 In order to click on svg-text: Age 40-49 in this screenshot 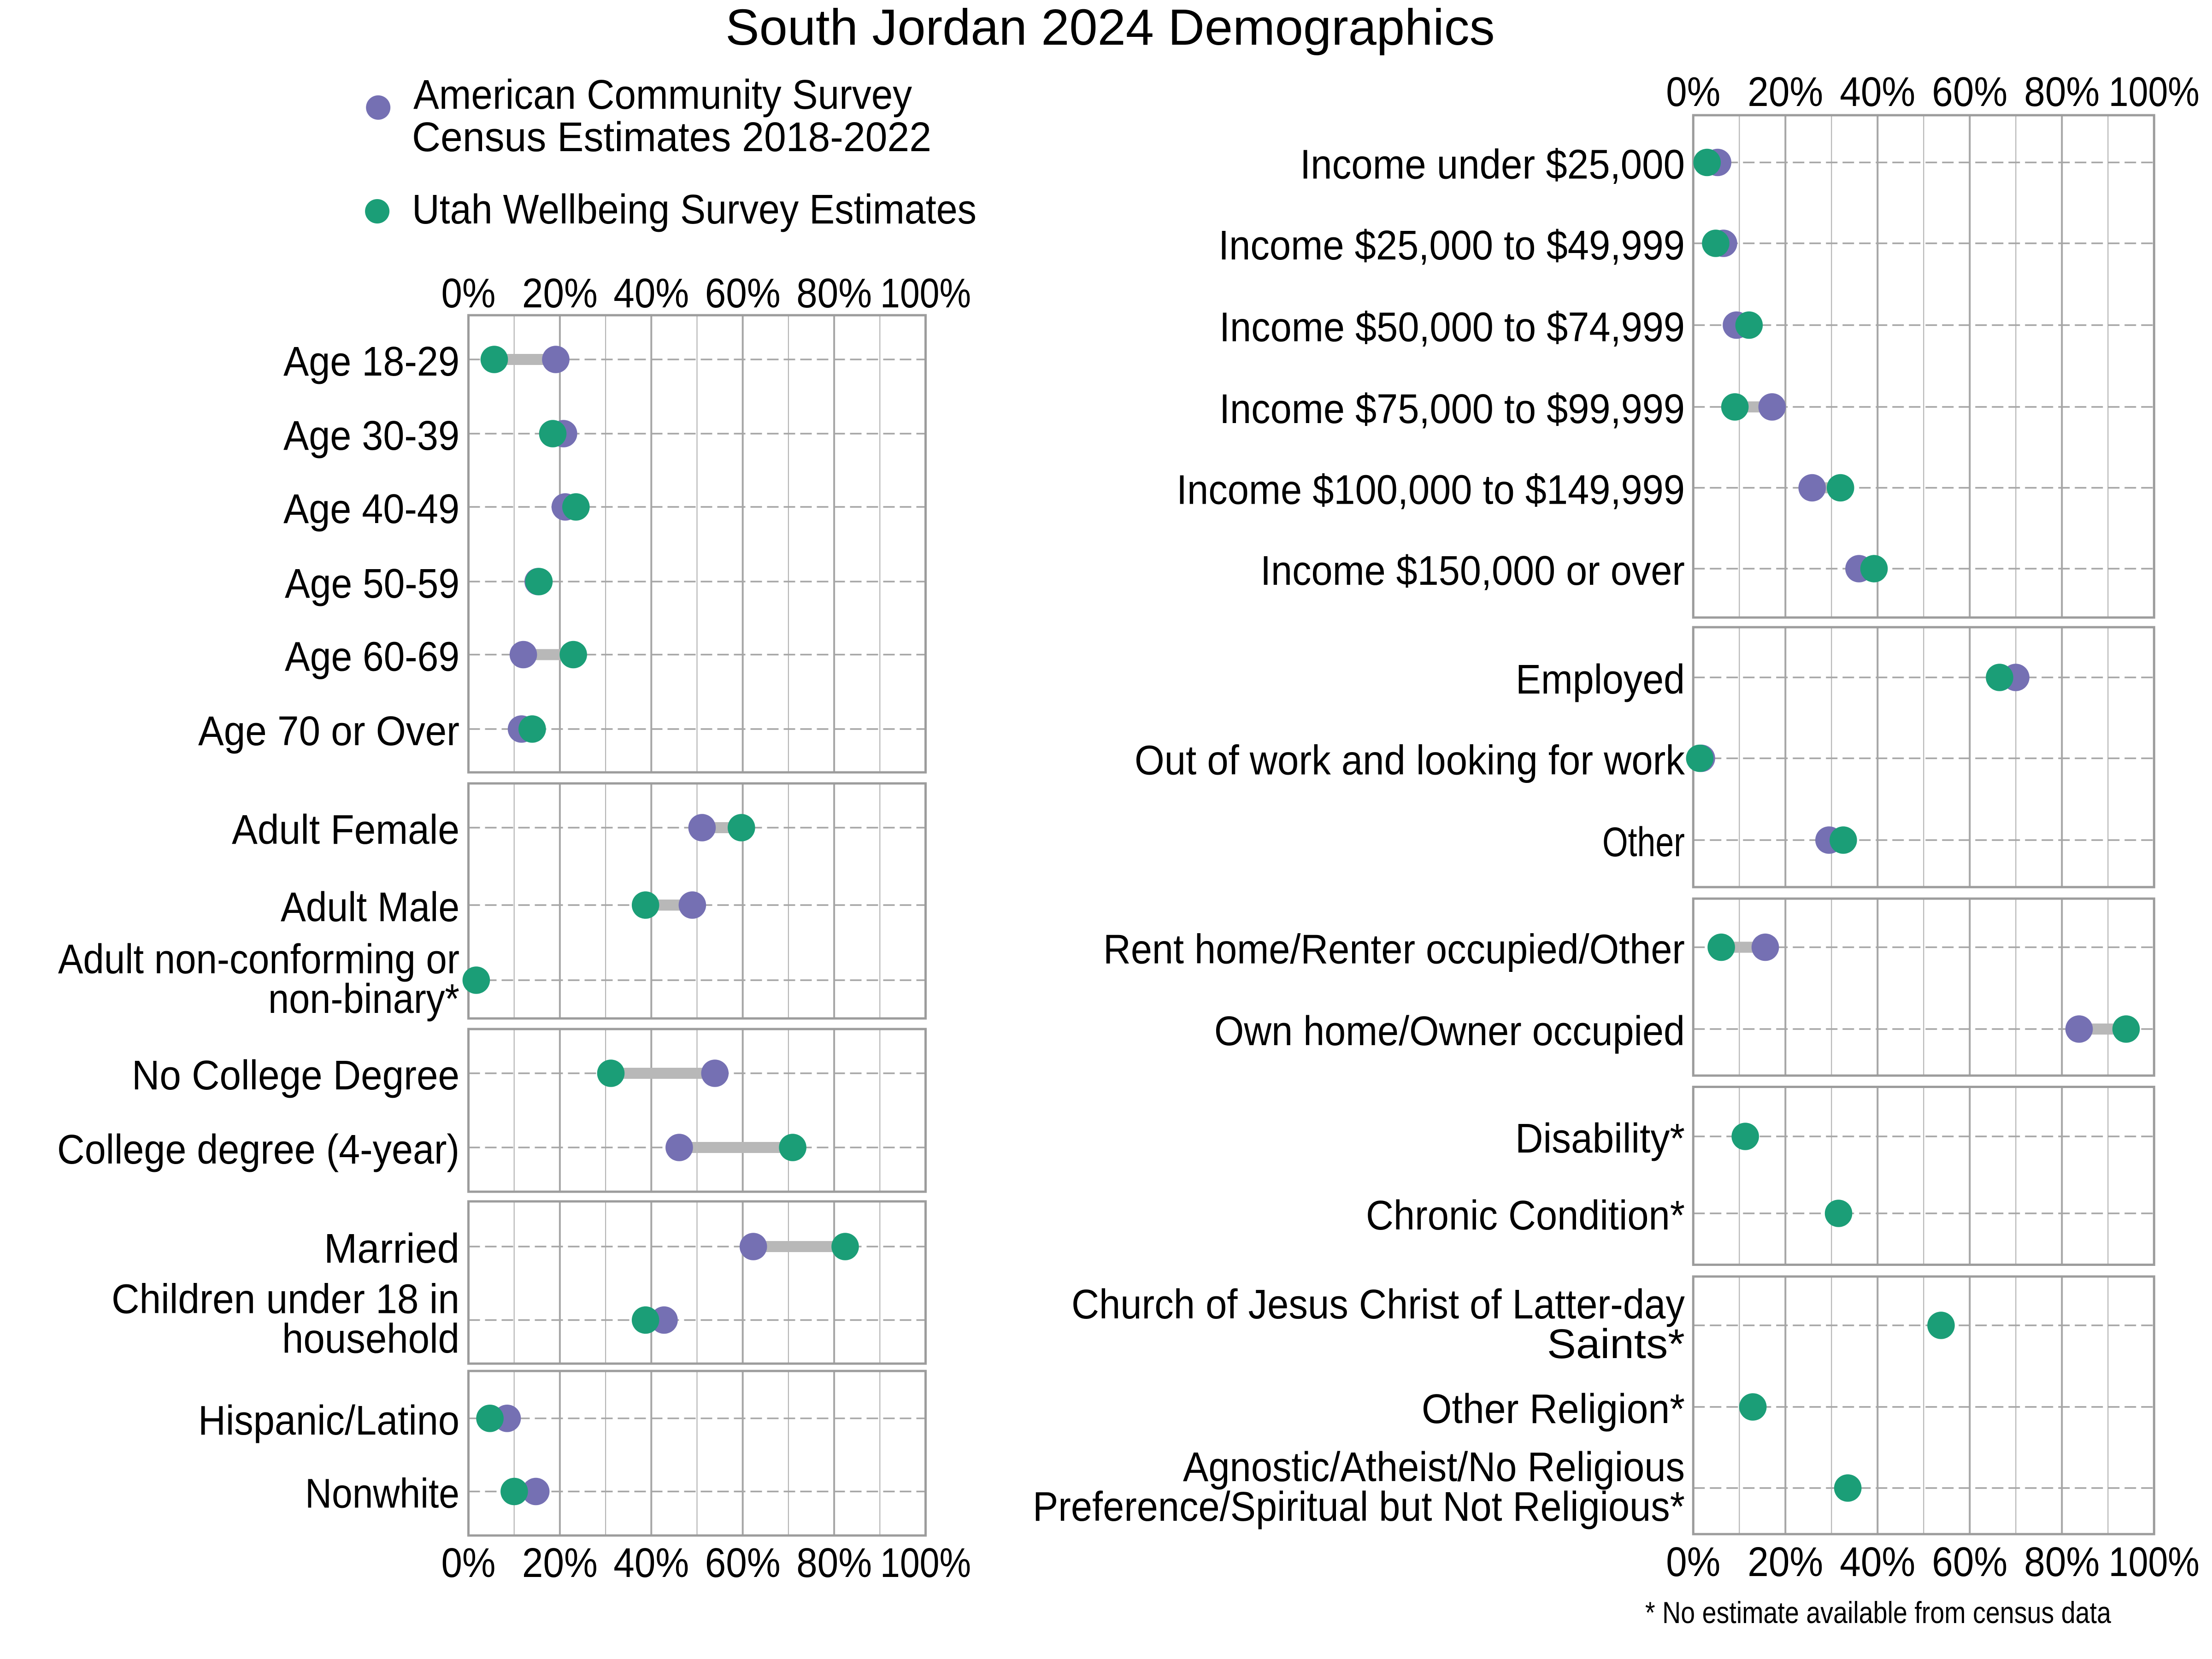, I will do `click(371, 509)`.